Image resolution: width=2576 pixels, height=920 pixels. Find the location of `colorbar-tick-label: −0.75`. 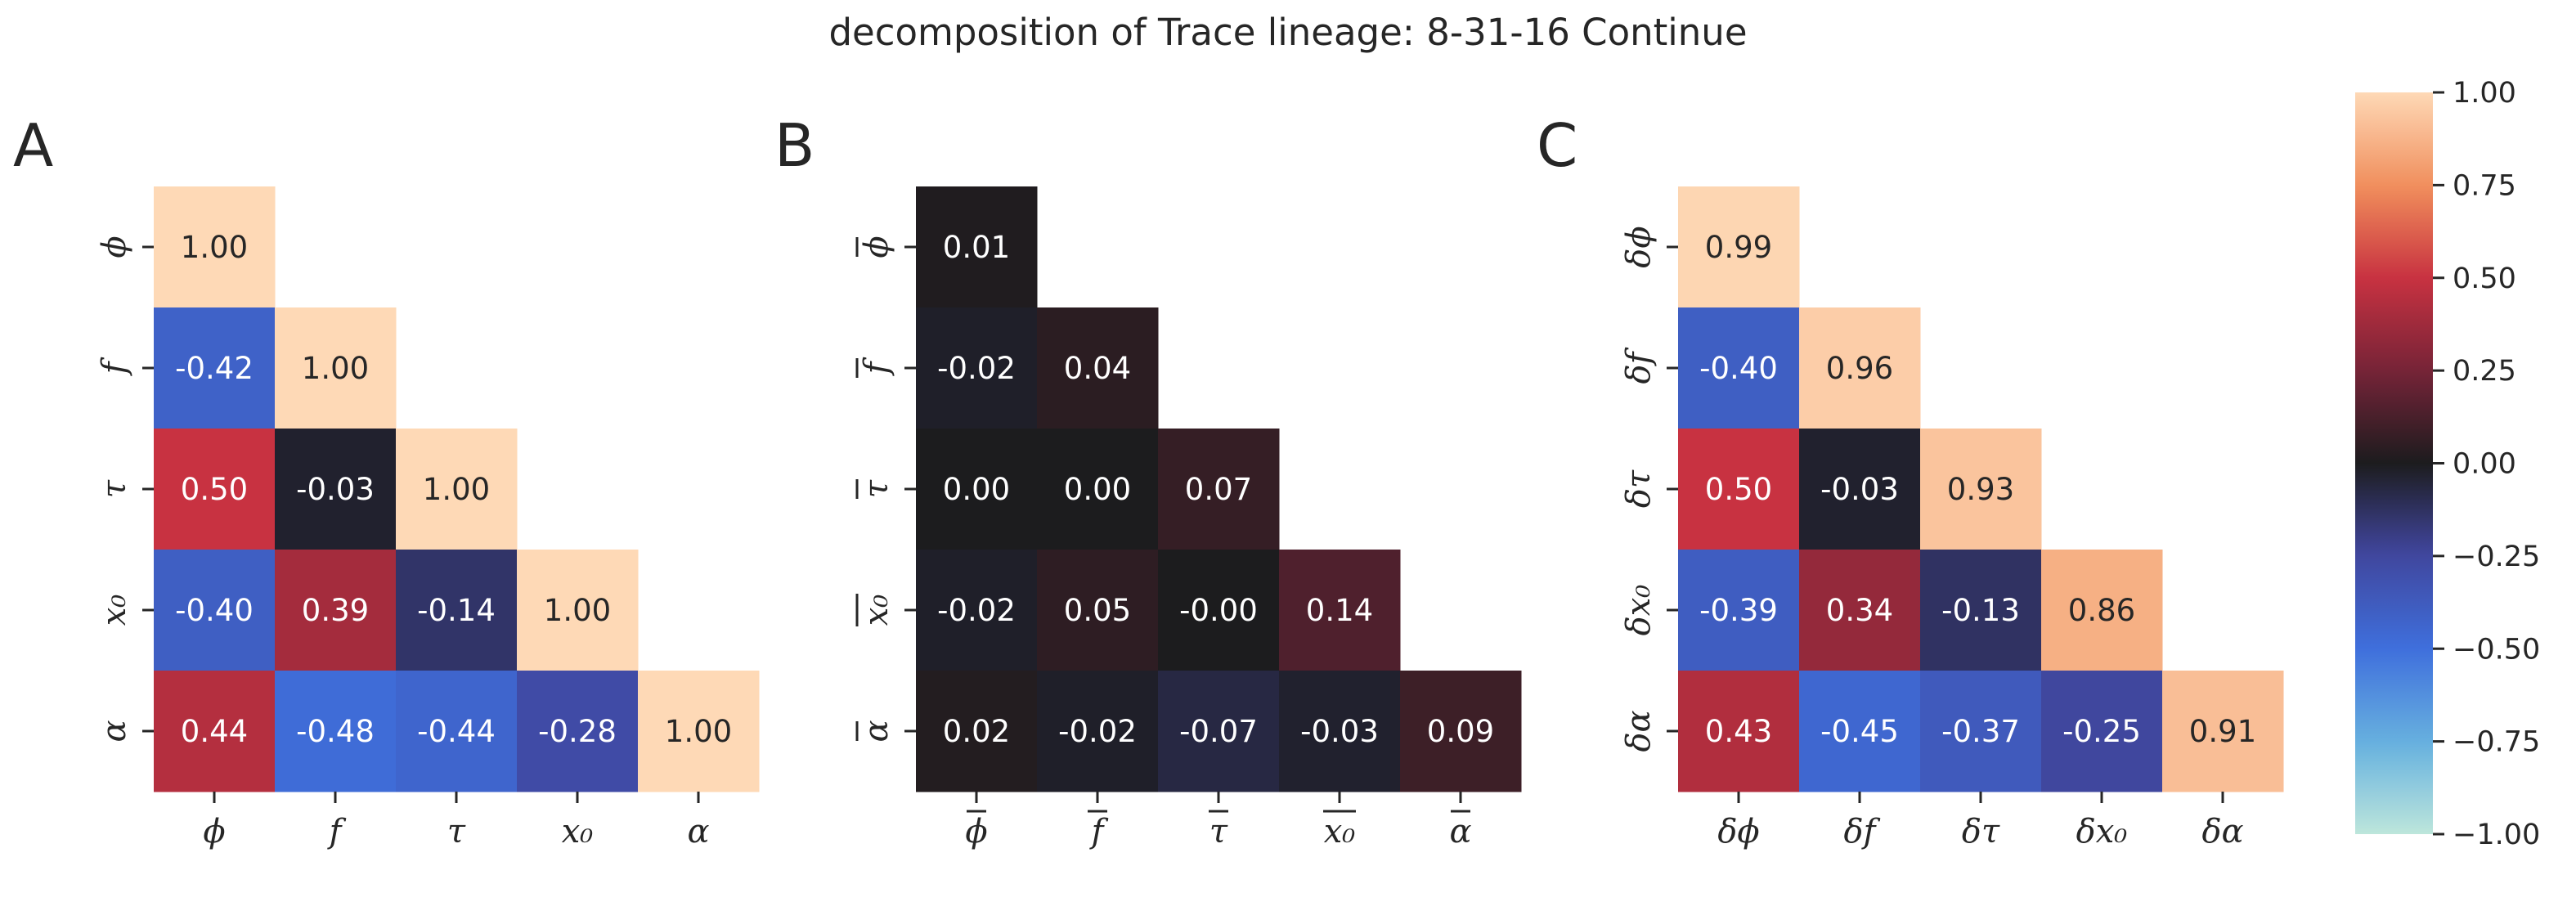

colorbar-tick-label: −0.75 is located at coordinates (2496, 742).